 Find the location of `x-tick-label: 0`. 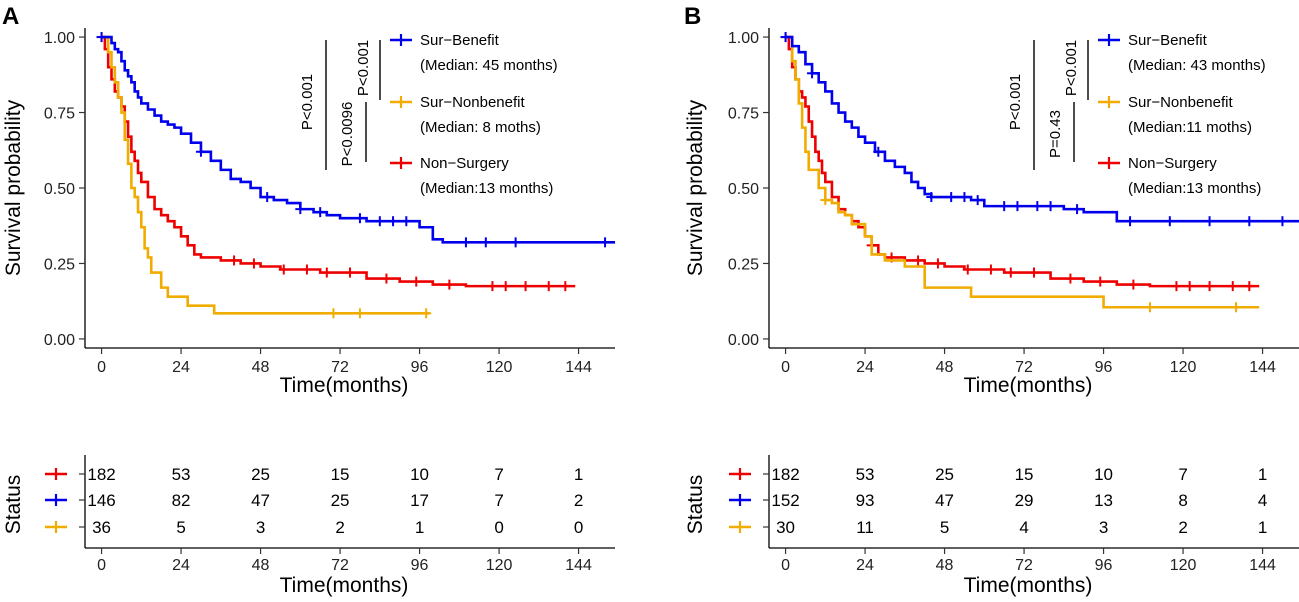

x-tick-label: 0 is located at coordinates (785, 367).